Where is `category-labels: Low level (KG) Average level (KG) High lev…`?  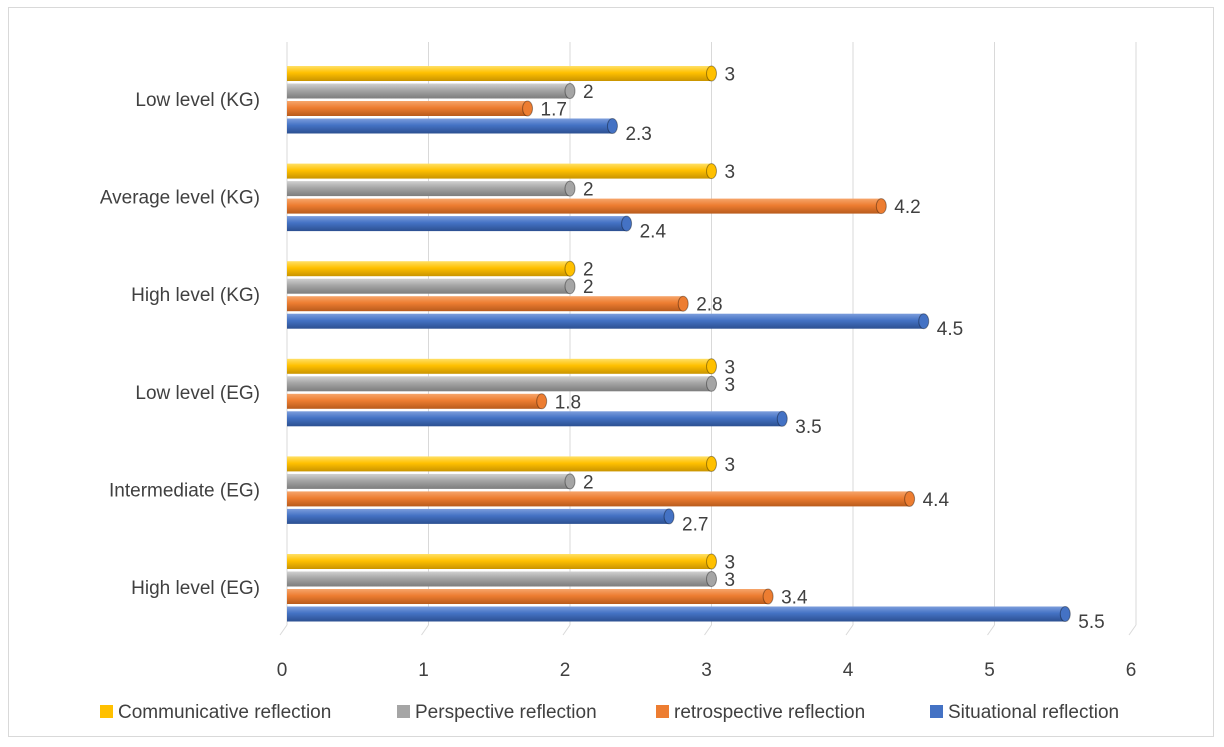
category-labels: Low level (KG) Average level (KG) High lev… is located at coordinates (180, 344).